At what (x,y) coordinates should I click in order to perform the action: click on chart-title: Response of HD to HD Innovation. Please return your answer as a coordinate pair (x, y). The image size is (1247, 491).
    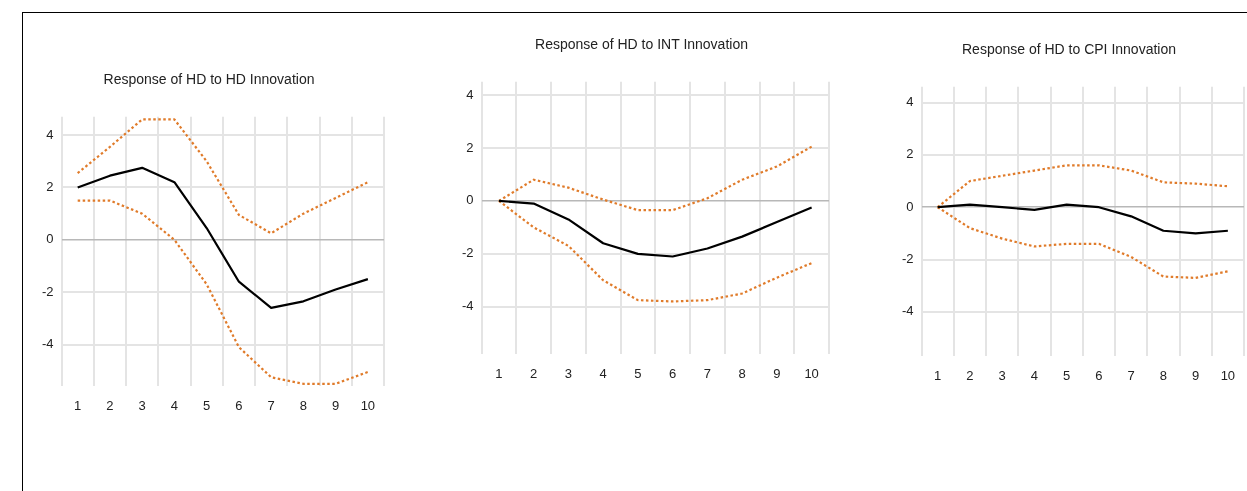
    Looking at the image, I should click on (209, 79).